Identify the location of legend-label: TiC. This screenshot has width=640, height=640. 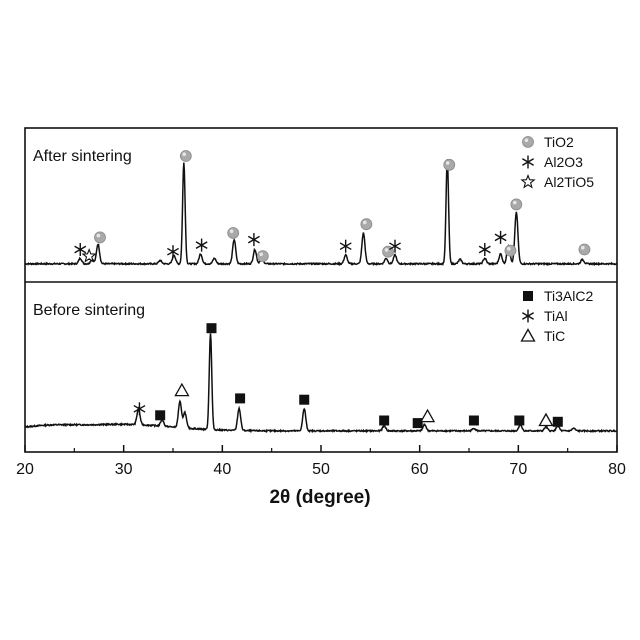
(554, 336).